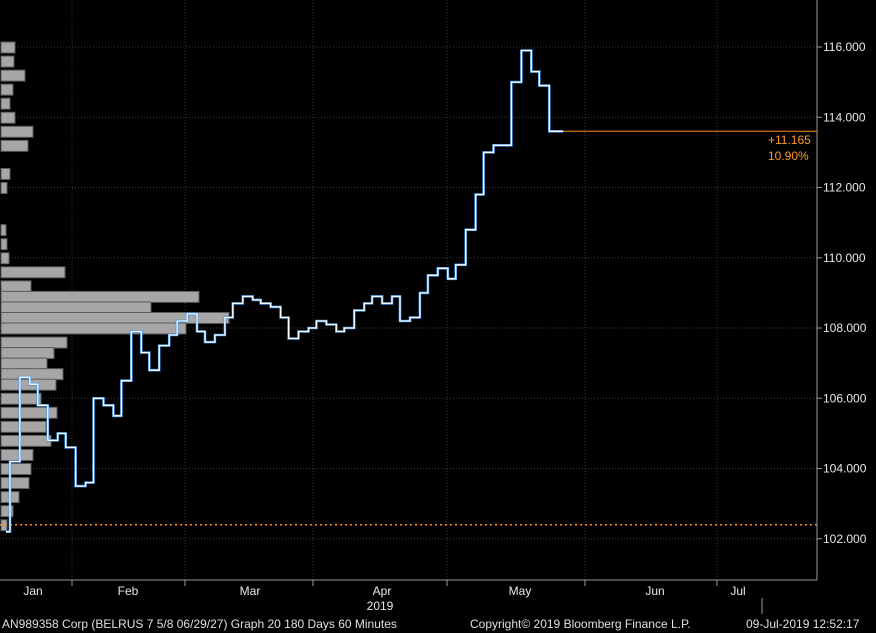  Describe the element at coordinates (580, 624) in the screenshot. I see `copyright-notice: Copyright© 2019 Bloomberg Finance L.P.` at that location.